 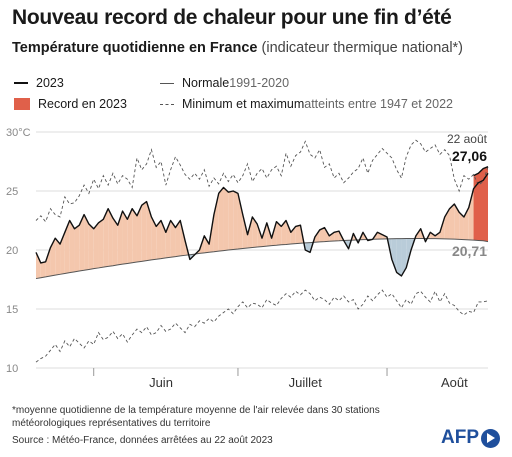 What do you see at coordinates (21, 83) in the screenshot?
I see `legend-swatch-2023` at bounding box center [21, 83].